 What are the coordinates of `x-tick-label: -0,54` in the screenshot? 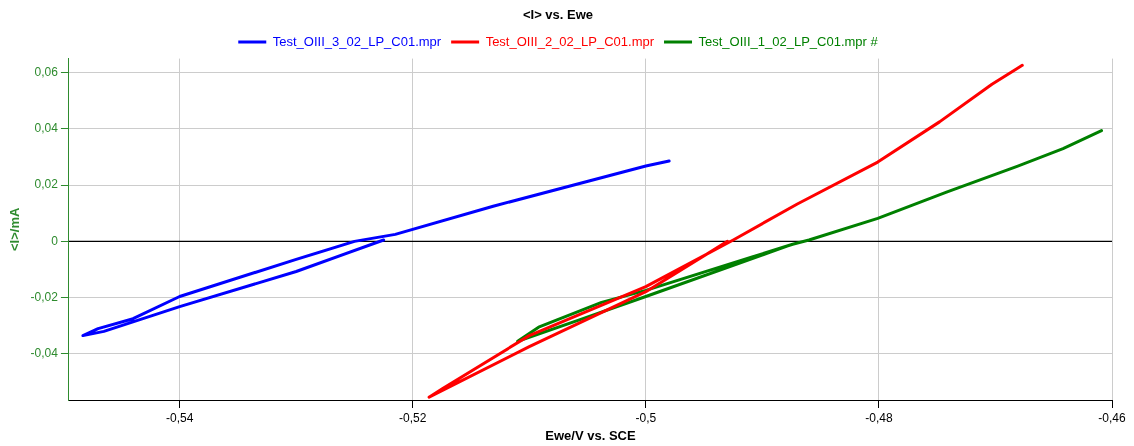 It's located at (179, 417).